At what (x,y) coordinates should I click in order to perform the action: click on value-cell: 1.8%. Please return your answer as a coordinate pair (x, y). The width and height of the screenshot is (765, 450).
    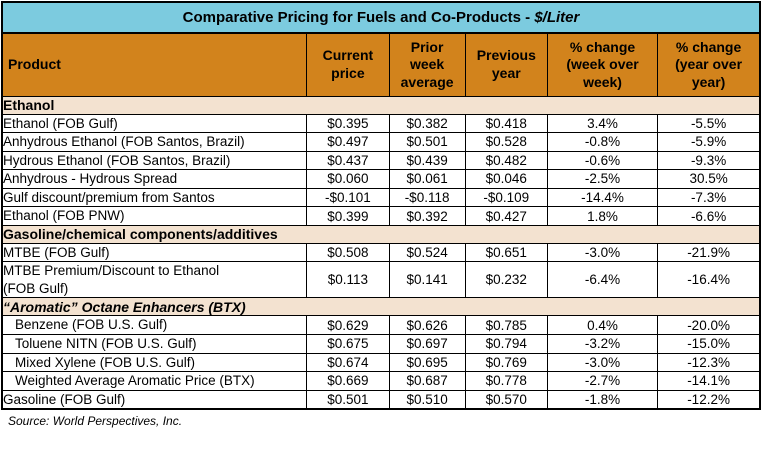
    Looking at the image, I should click on (602, 216).